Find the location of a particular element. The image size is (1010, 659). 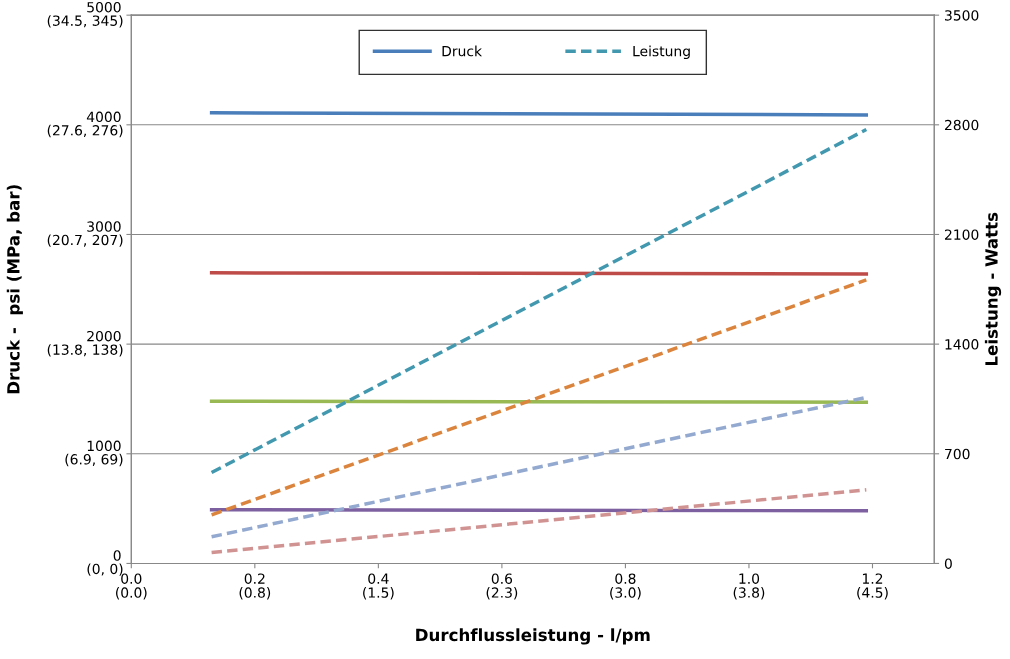

x-tick-label: 1.2 is located at coordinates (872, 578).